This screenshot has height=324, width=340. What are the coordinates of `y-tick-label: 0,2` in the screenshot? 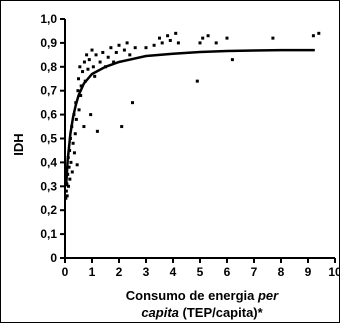 It's located at (48, 210).